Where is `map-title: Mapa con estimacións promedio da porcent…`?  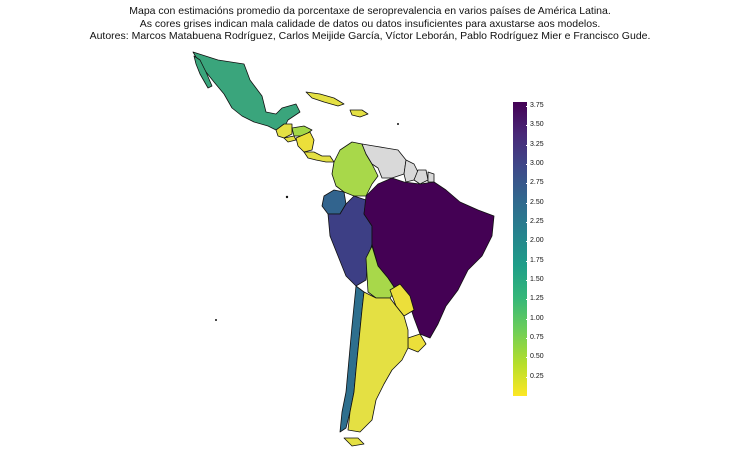
map-title: Mapa con estimacións promedio da porcent… is located at coordinates (370, 24).